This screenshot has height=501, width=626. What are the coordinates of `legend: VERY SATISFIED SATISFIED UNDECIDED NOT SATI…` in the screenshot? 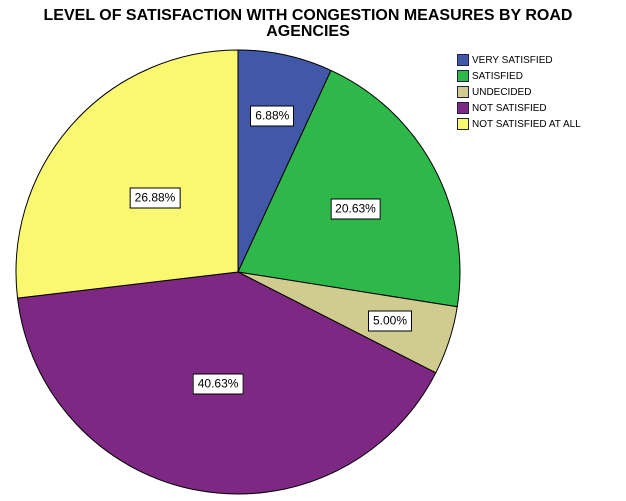 It's located at (519, 92).